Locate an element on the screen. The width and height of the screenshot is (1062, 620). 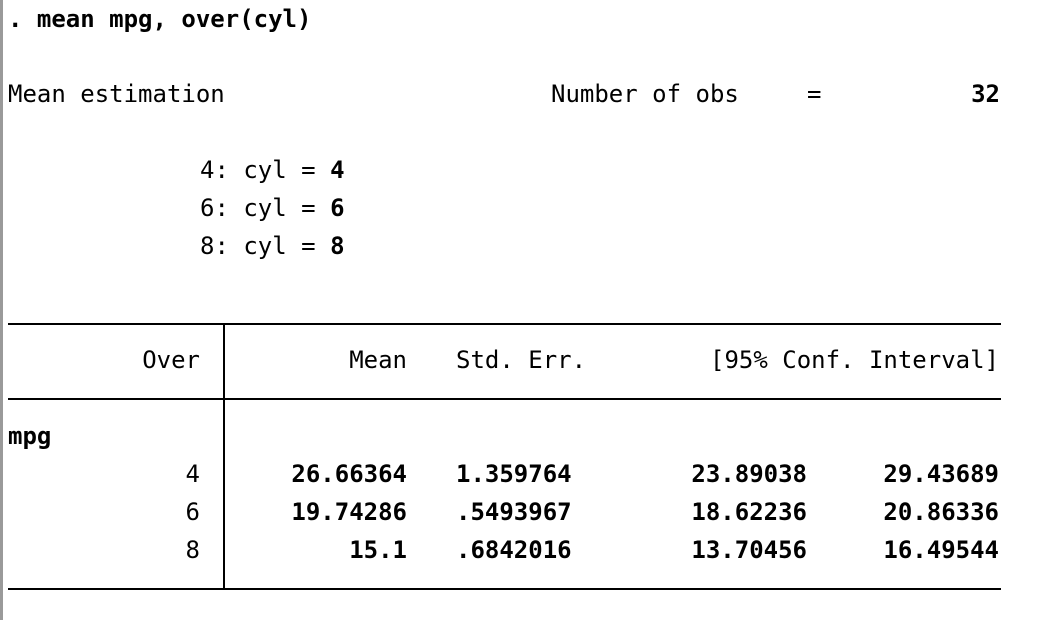
command-text: mean mpg, over(cyl) is located at coordinates (174, 19).